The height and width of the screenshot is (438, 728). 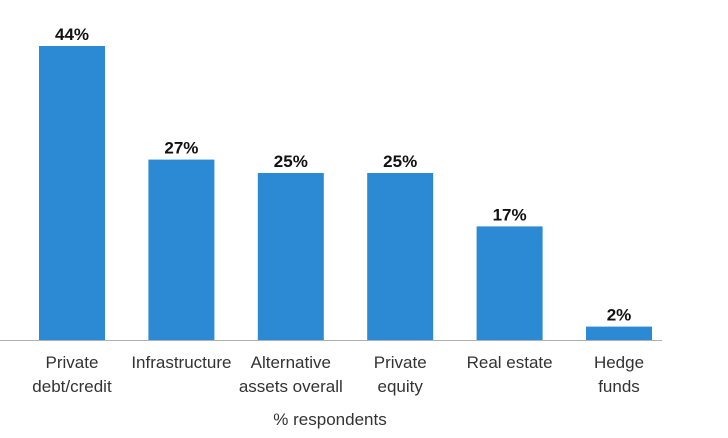 I want to click on category-label-2: Alternative assets overall, so click(x=291, y=374).